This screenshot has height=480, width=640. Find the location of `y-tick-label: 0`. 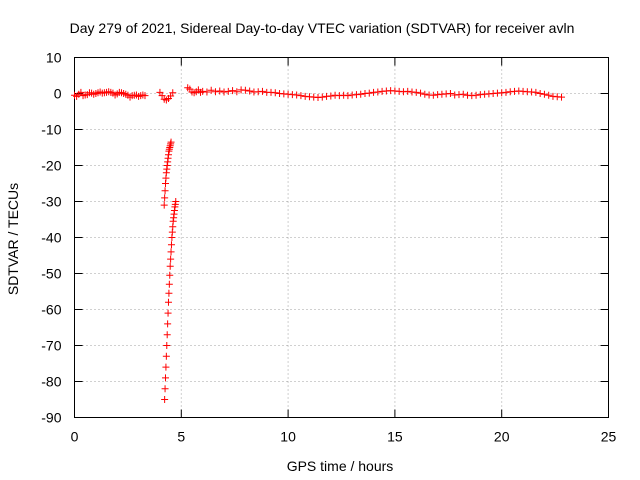

y-tick-label: 0 is located at coordinates (58, 94).